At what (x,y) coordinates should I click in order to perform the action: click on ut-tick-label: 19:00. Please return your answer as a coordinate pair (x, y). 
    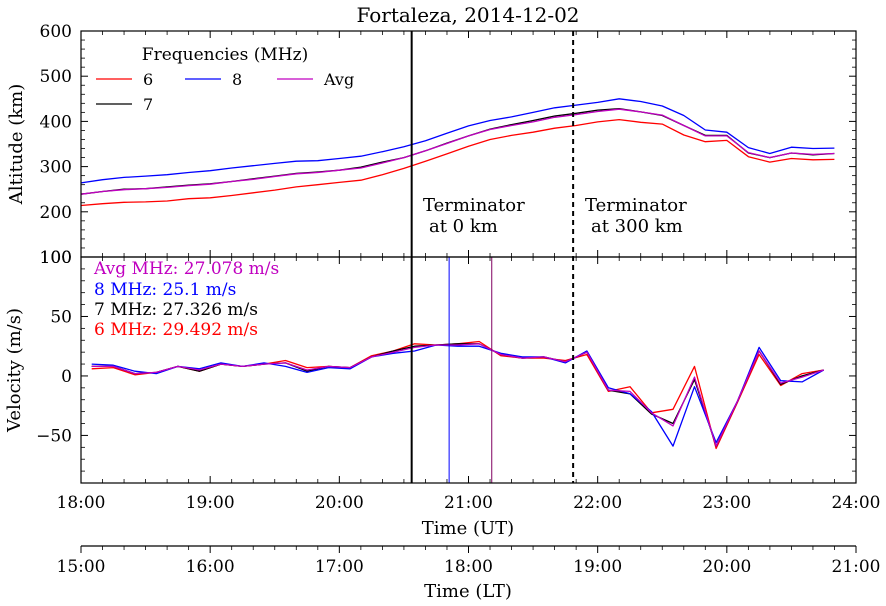
    Looking at the image, I should click on (210, 503).